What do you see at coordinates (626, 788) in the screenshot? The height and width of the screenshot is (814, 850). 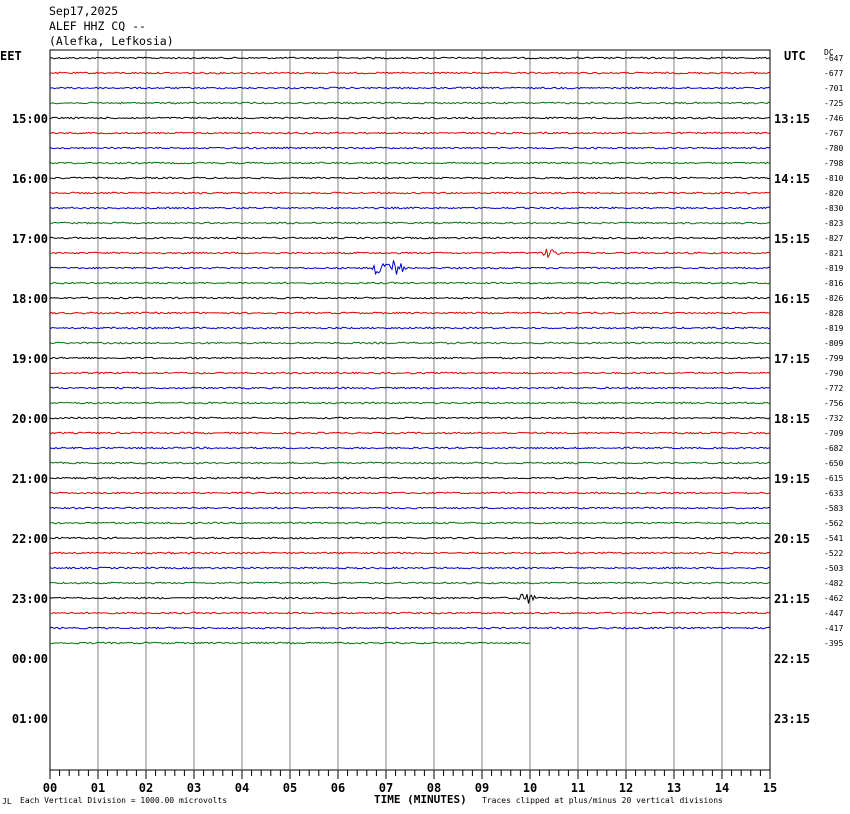 I see `x-tick-label: 12` at bounding box center [626, 788].